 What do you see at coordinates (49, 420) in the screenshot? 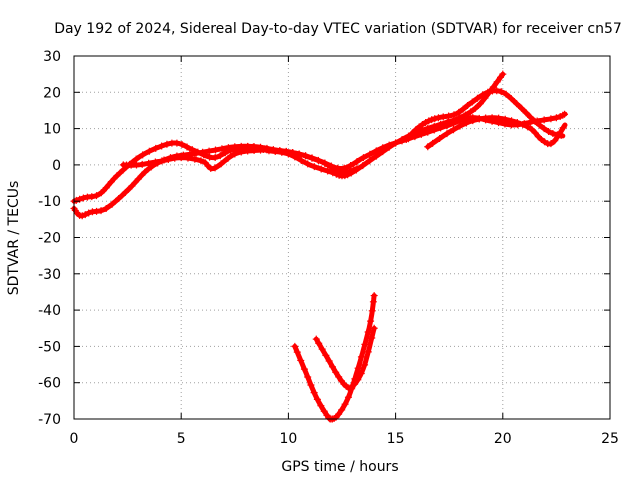
I see `y-tick-label: -70` at bounding box center [49, 420].